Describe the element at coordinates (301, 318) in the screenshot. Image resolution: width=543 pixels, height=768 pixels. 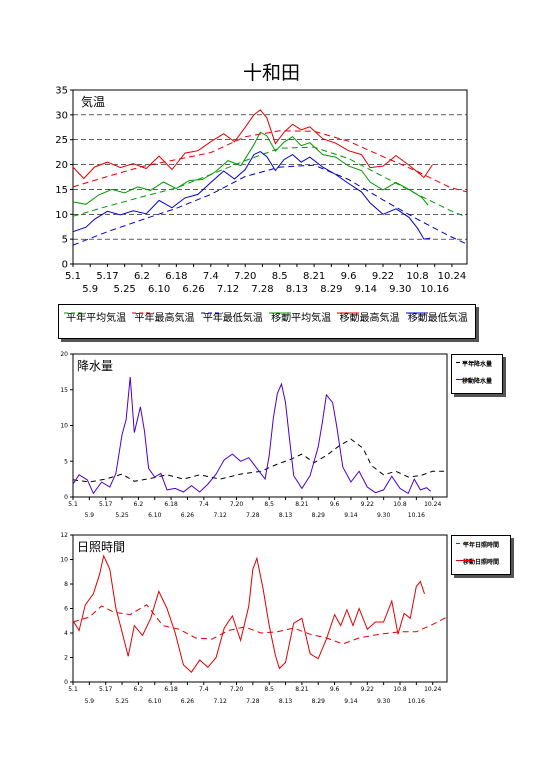
I see `legend-label: 移動平均気温` at that location.